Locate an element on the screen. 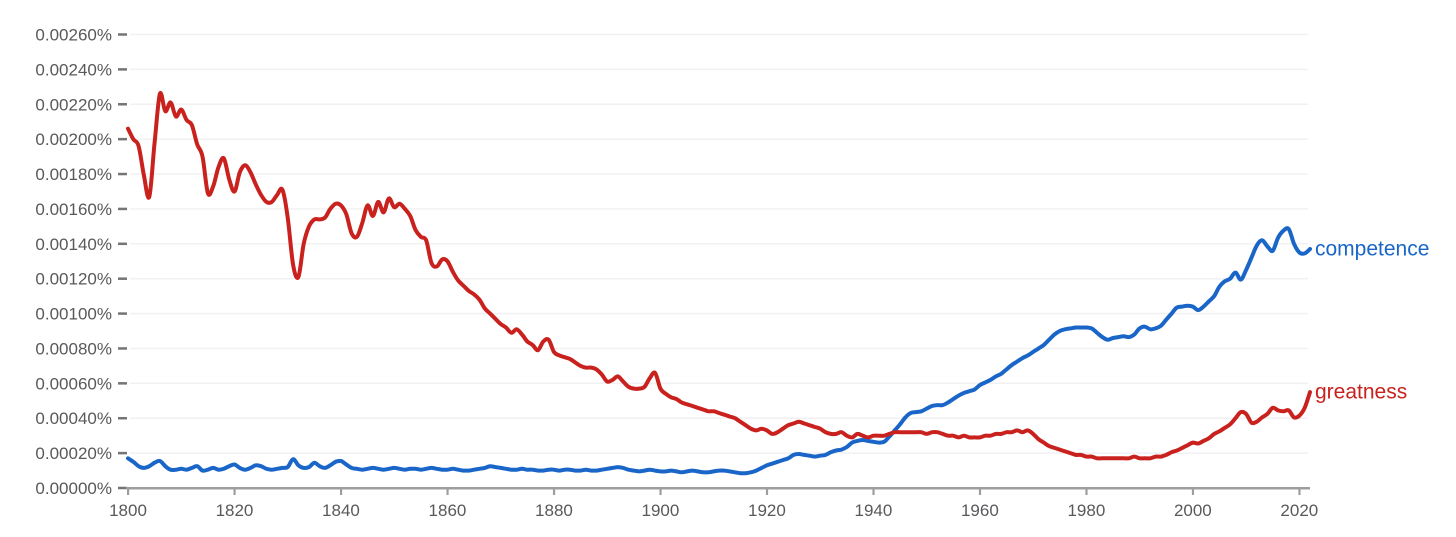  series-label-competence: competence is located at coordinates (1372, 249).